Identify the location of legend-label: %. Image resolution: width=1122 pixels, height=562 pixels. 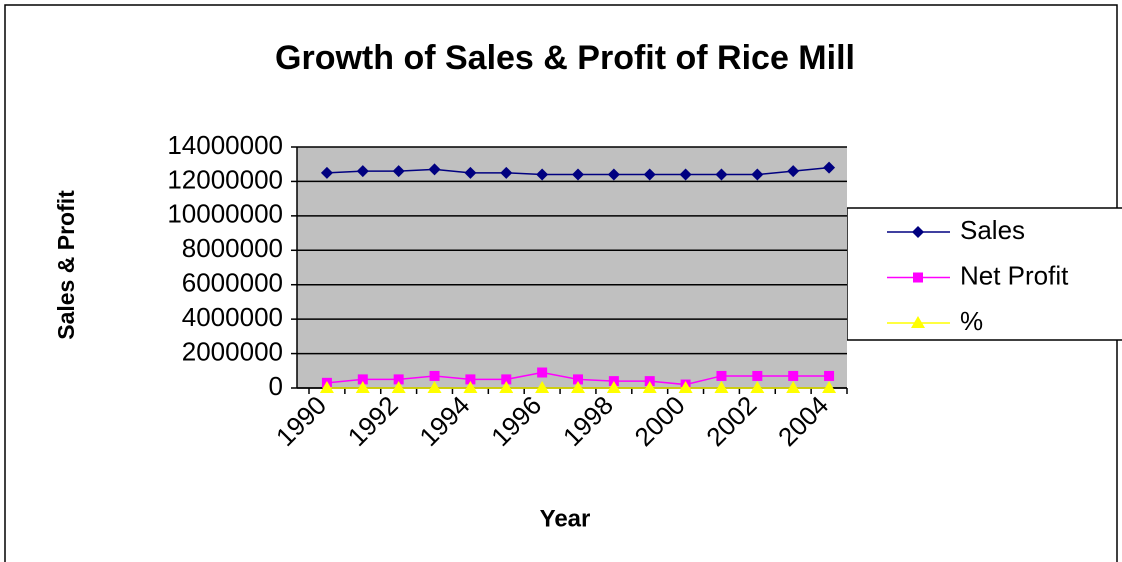
(971, 321).